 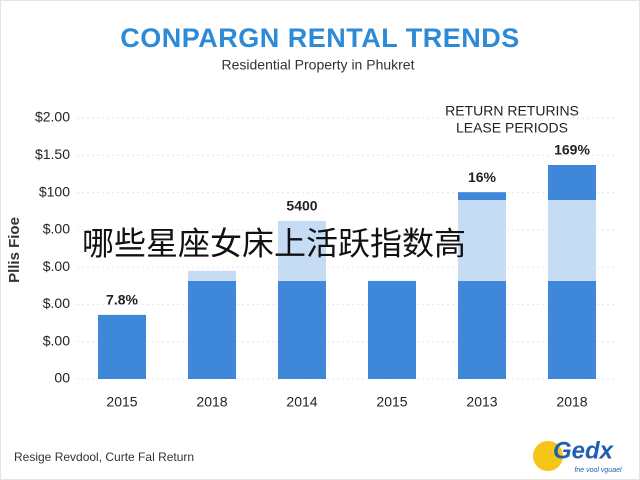 What do you see at coordinates (481, 402) in the screenshot?
I see `x-tick-label: 2013` at bounding box center [481, 402].